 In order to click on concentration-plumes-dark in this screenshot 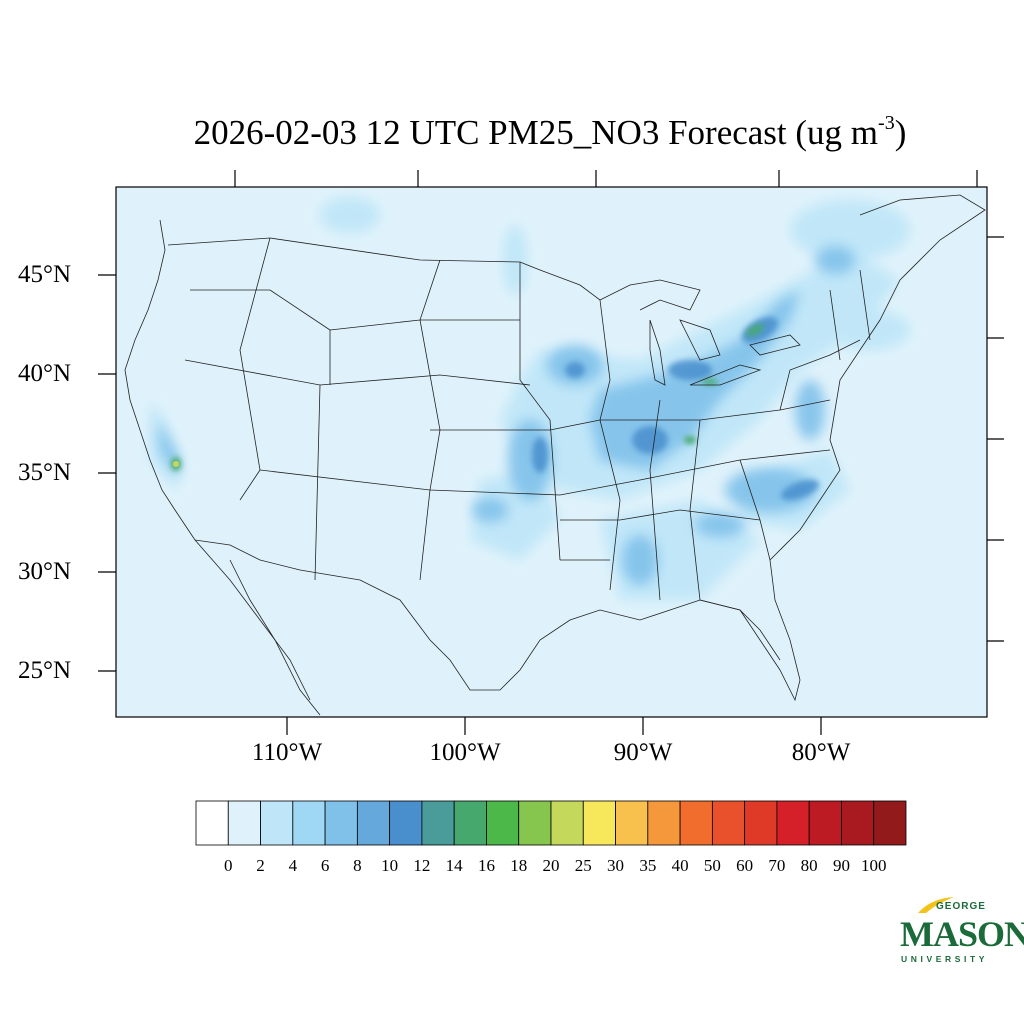, I will do `click(675, 408)`.